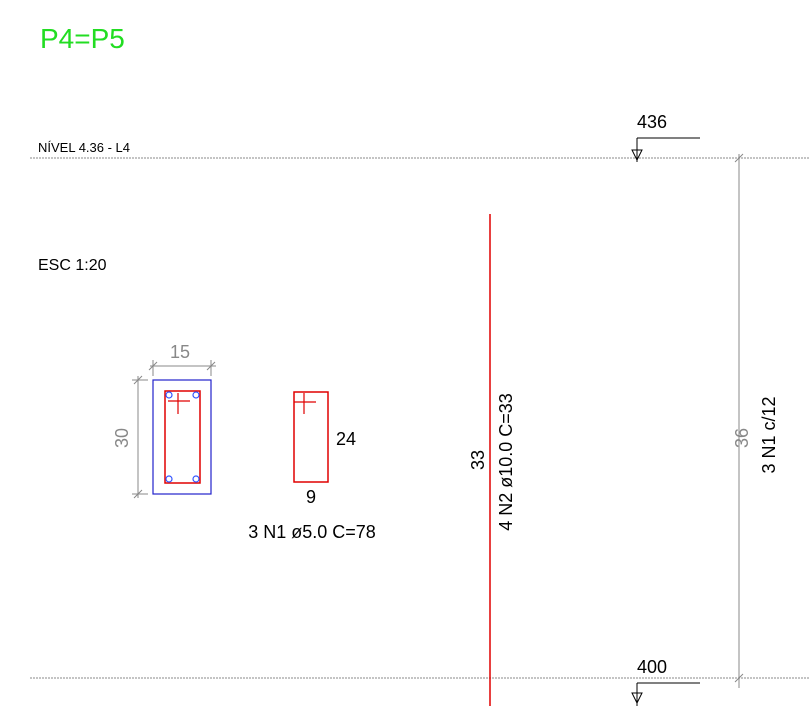 The width and height of the screenshot is (809, 711). I want to click on column-height-dimension: 36 3 N1 c/12, so click(755, 420).